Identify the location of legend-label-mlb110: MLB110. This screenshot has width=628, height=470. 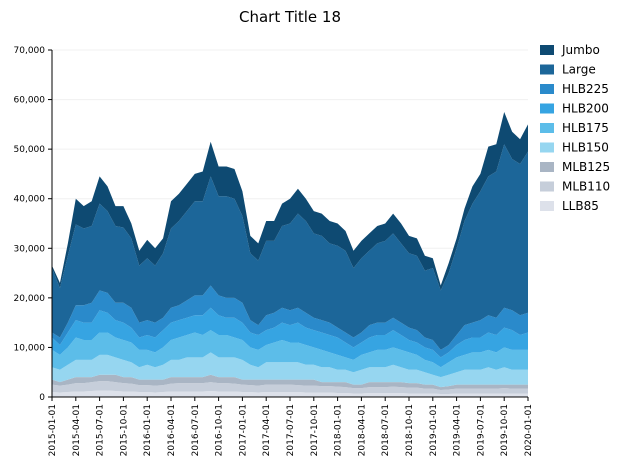
(586, 187).